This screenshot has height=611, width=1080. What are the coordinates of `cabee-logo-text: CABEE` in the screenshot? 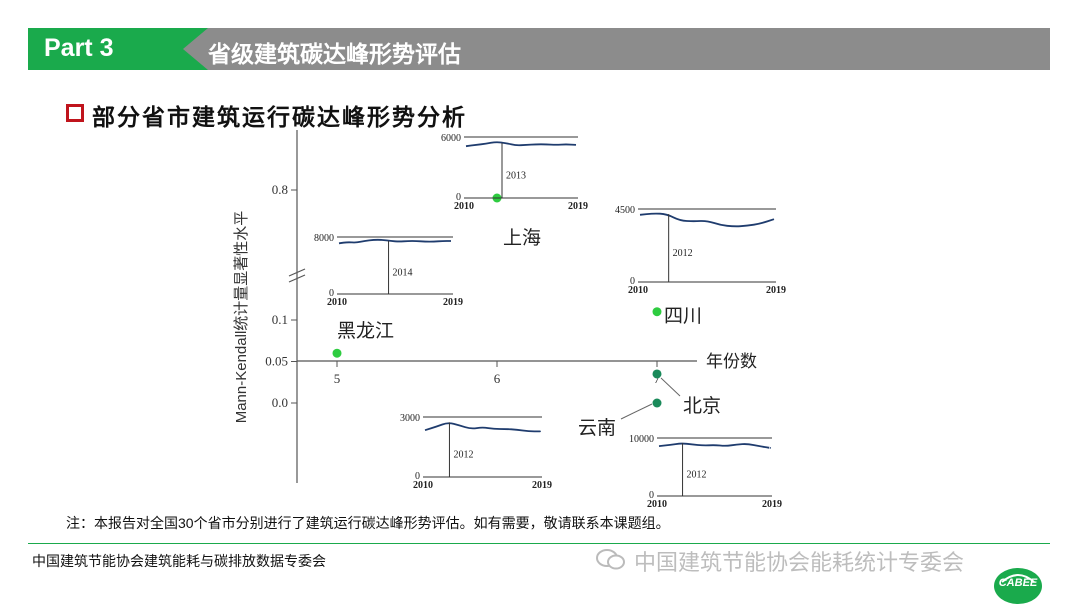 It's located at (1018, 583).